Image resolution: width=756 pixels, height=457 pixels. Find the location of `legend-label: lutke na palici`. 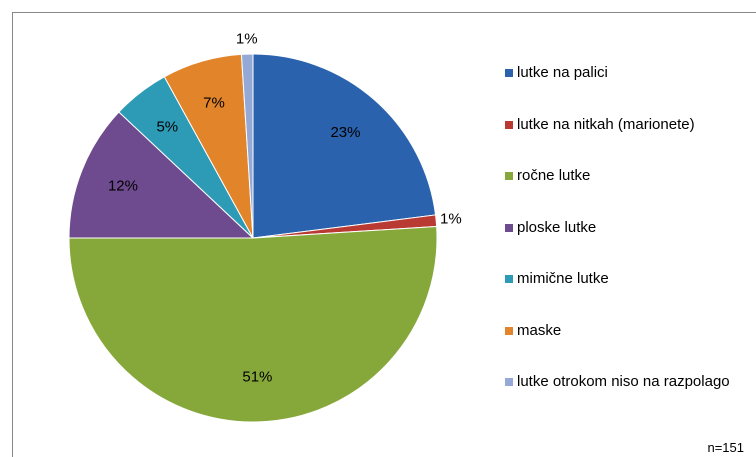

legend-label: lutke na palici is located at coordinates (562, 72).